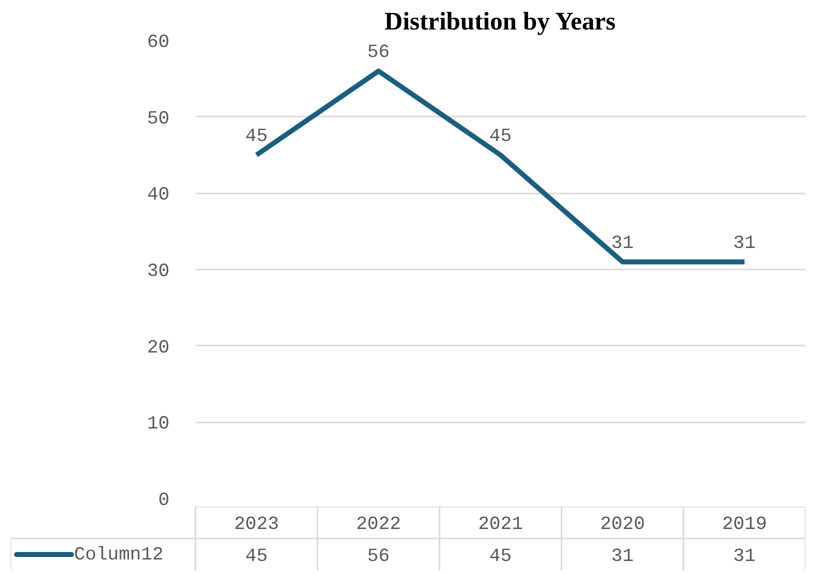  Describe the element at coordinates (158, 42) in the screenshot. I see `y-tick-label: 60` at that location.